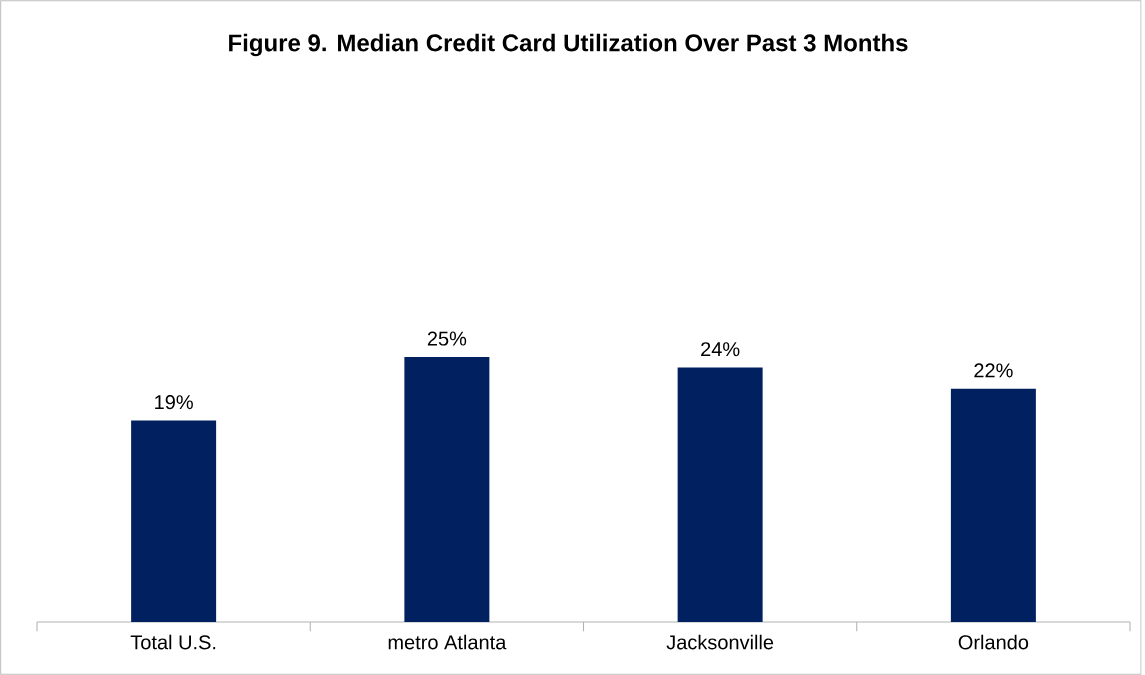  What do you see at coordinates (993, 642) in the screenshot?
I see `x-tick-label: Orlando` at bounding box center [993, 642].